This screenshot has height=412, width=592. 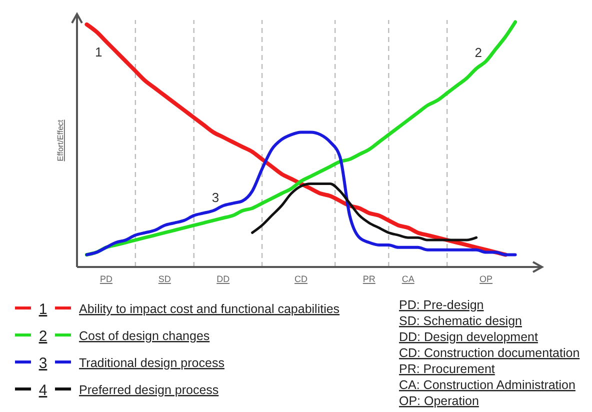 What do you see at coordinates (441, 305) in the screenshot?
I see `text: PD: Pre-design` at bounding box center [441, 305].